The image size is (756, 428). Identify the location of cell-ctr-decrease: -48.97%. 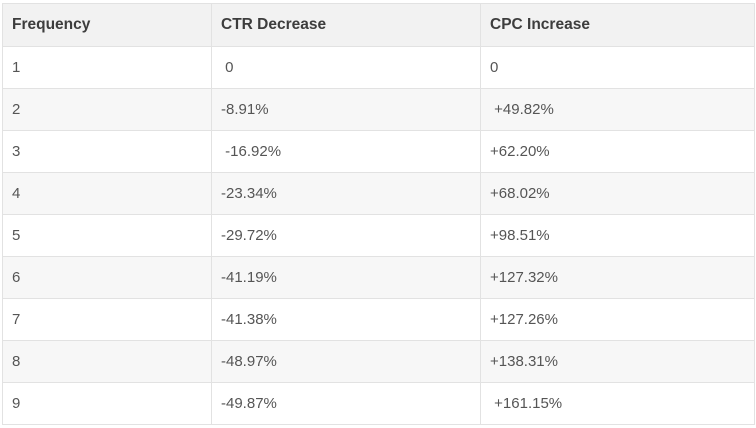
(346, 361).